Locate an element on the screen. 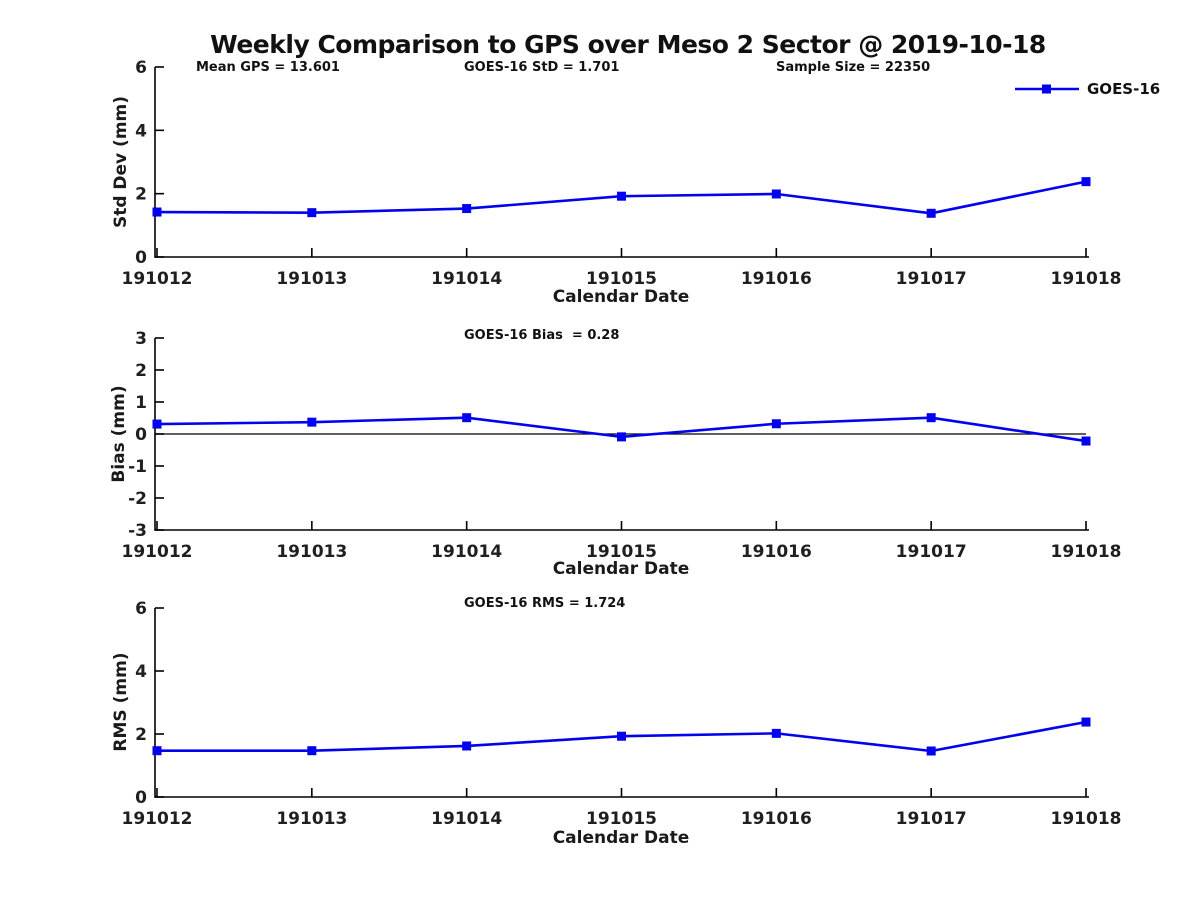 The width and height of the screenshot is (1200, 900). y-tick-label: 1 is located at coordinates (141, 403).